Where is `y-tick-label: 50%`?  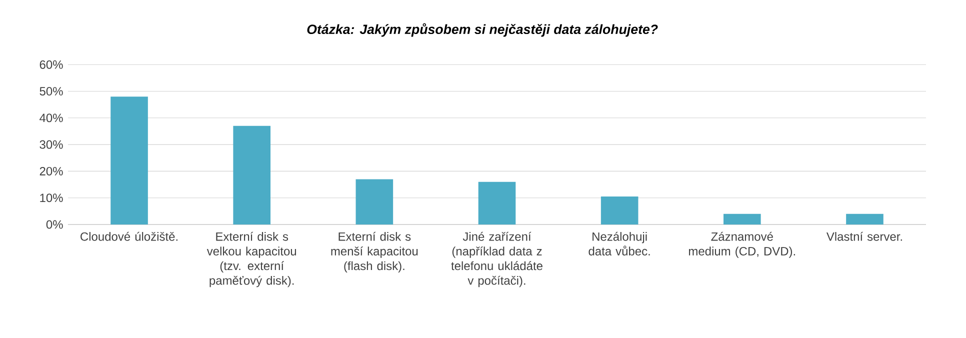 y-tick-label: 50% is located at coordinates (51, 91).